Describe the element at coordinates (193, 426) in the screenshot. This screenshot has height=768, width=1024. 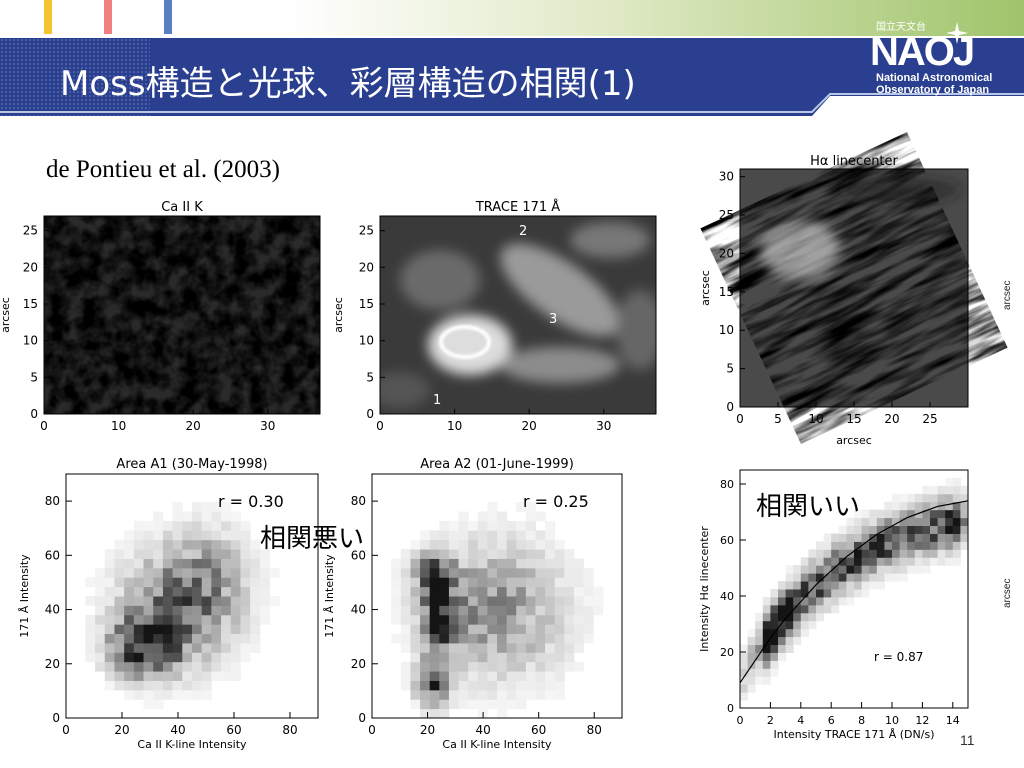
I see `caiik-xtick-label: 20` at that location.